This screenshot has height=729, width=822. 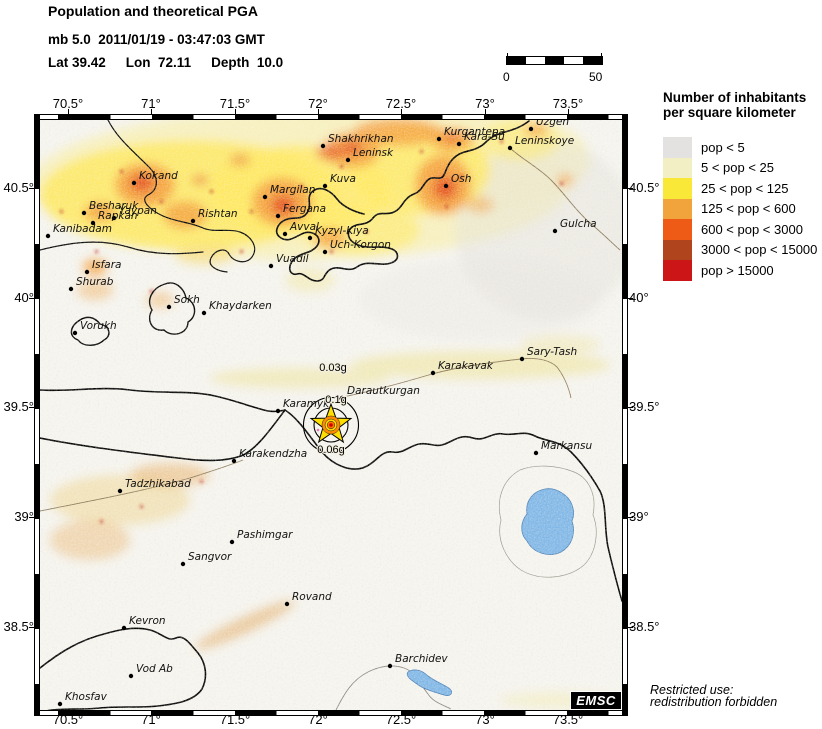 I want to click on city-label: Khosfav, so click(x=86, y=697).